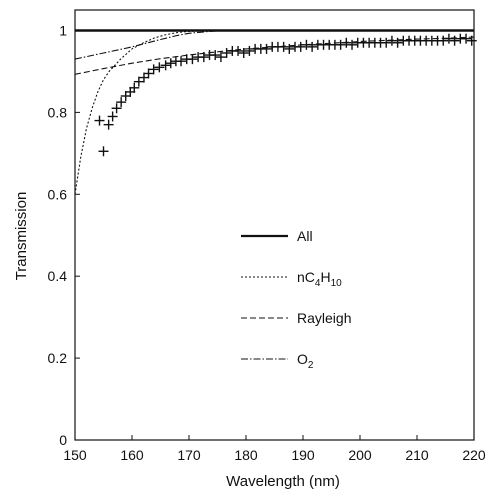 This screenshot has width=491, height=491. What do you see at coordinates (306, 277) in the screenshot?
I see `legend-label-nc4h10-main: nC` at bounding box center [306, 277].